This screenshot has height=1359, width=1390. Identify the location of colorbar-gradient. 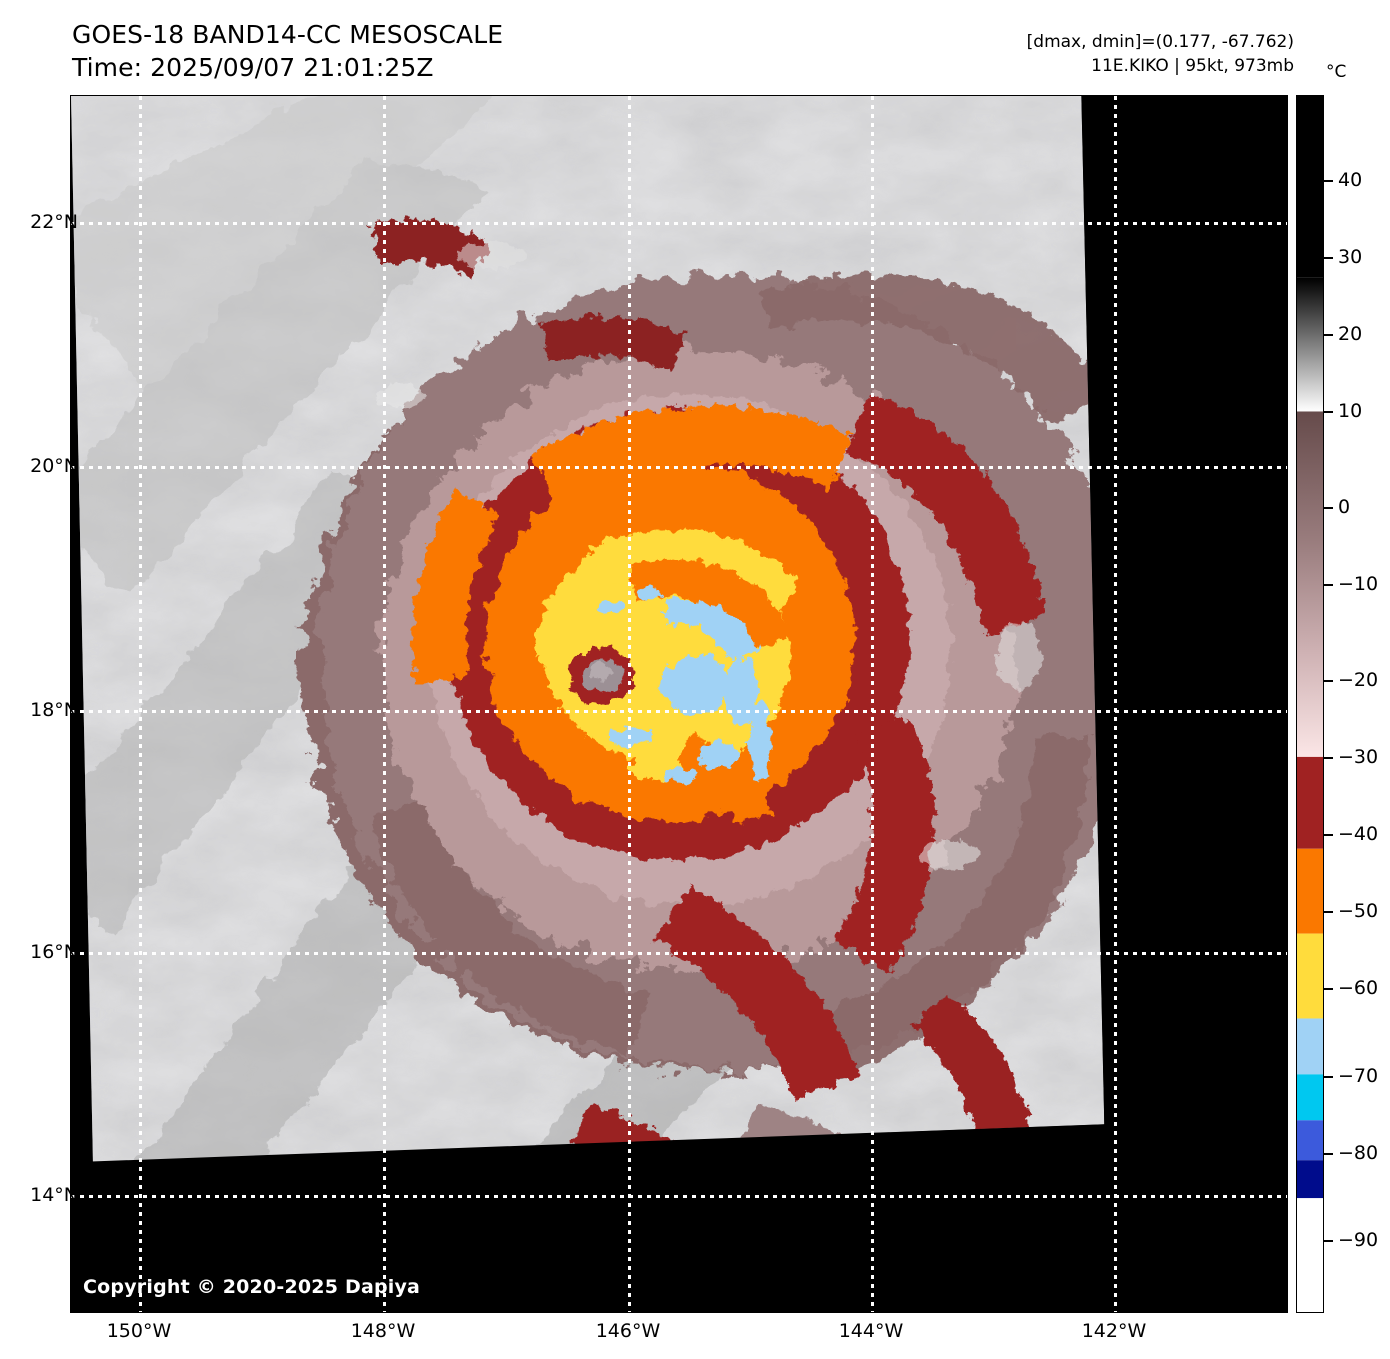
(1310, 704).